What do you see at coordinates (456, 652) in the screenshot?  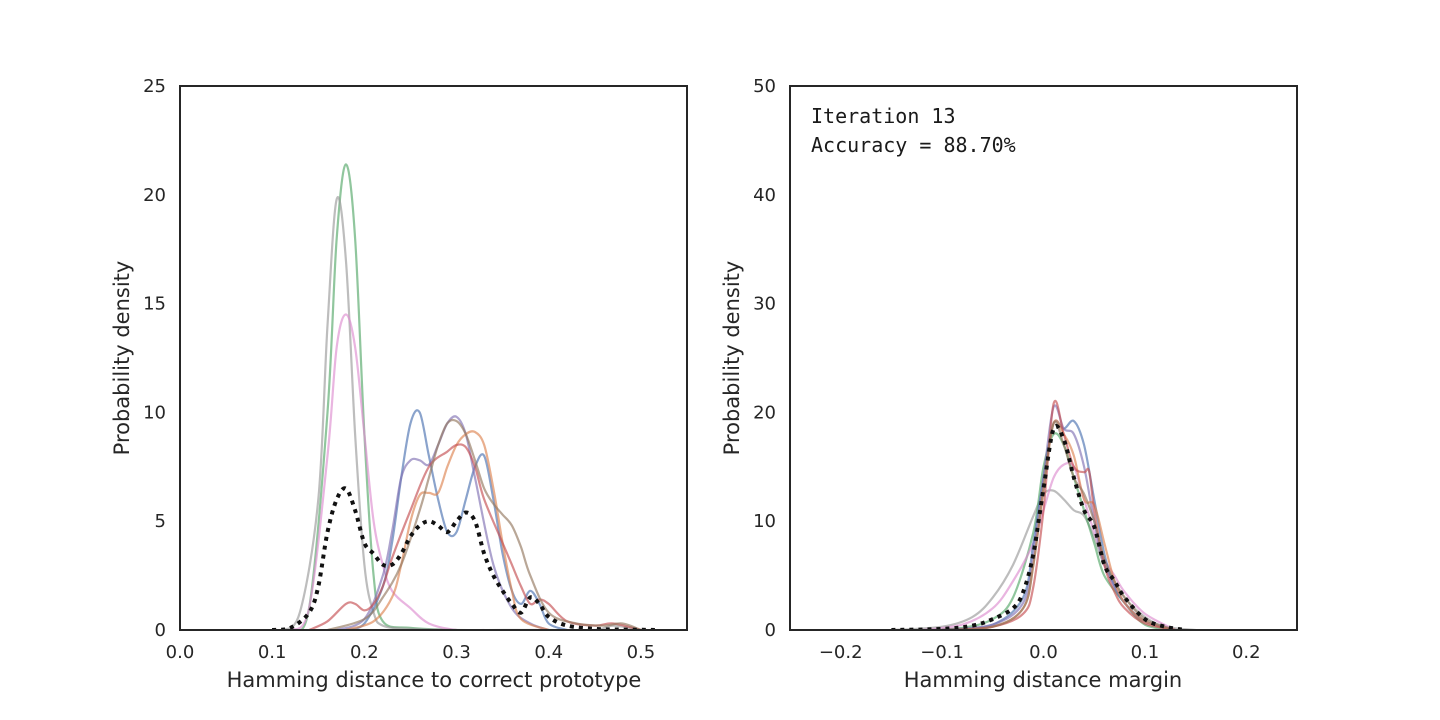 I see `left-x-tick-label: 0.3` at bounding box center [456, 652].